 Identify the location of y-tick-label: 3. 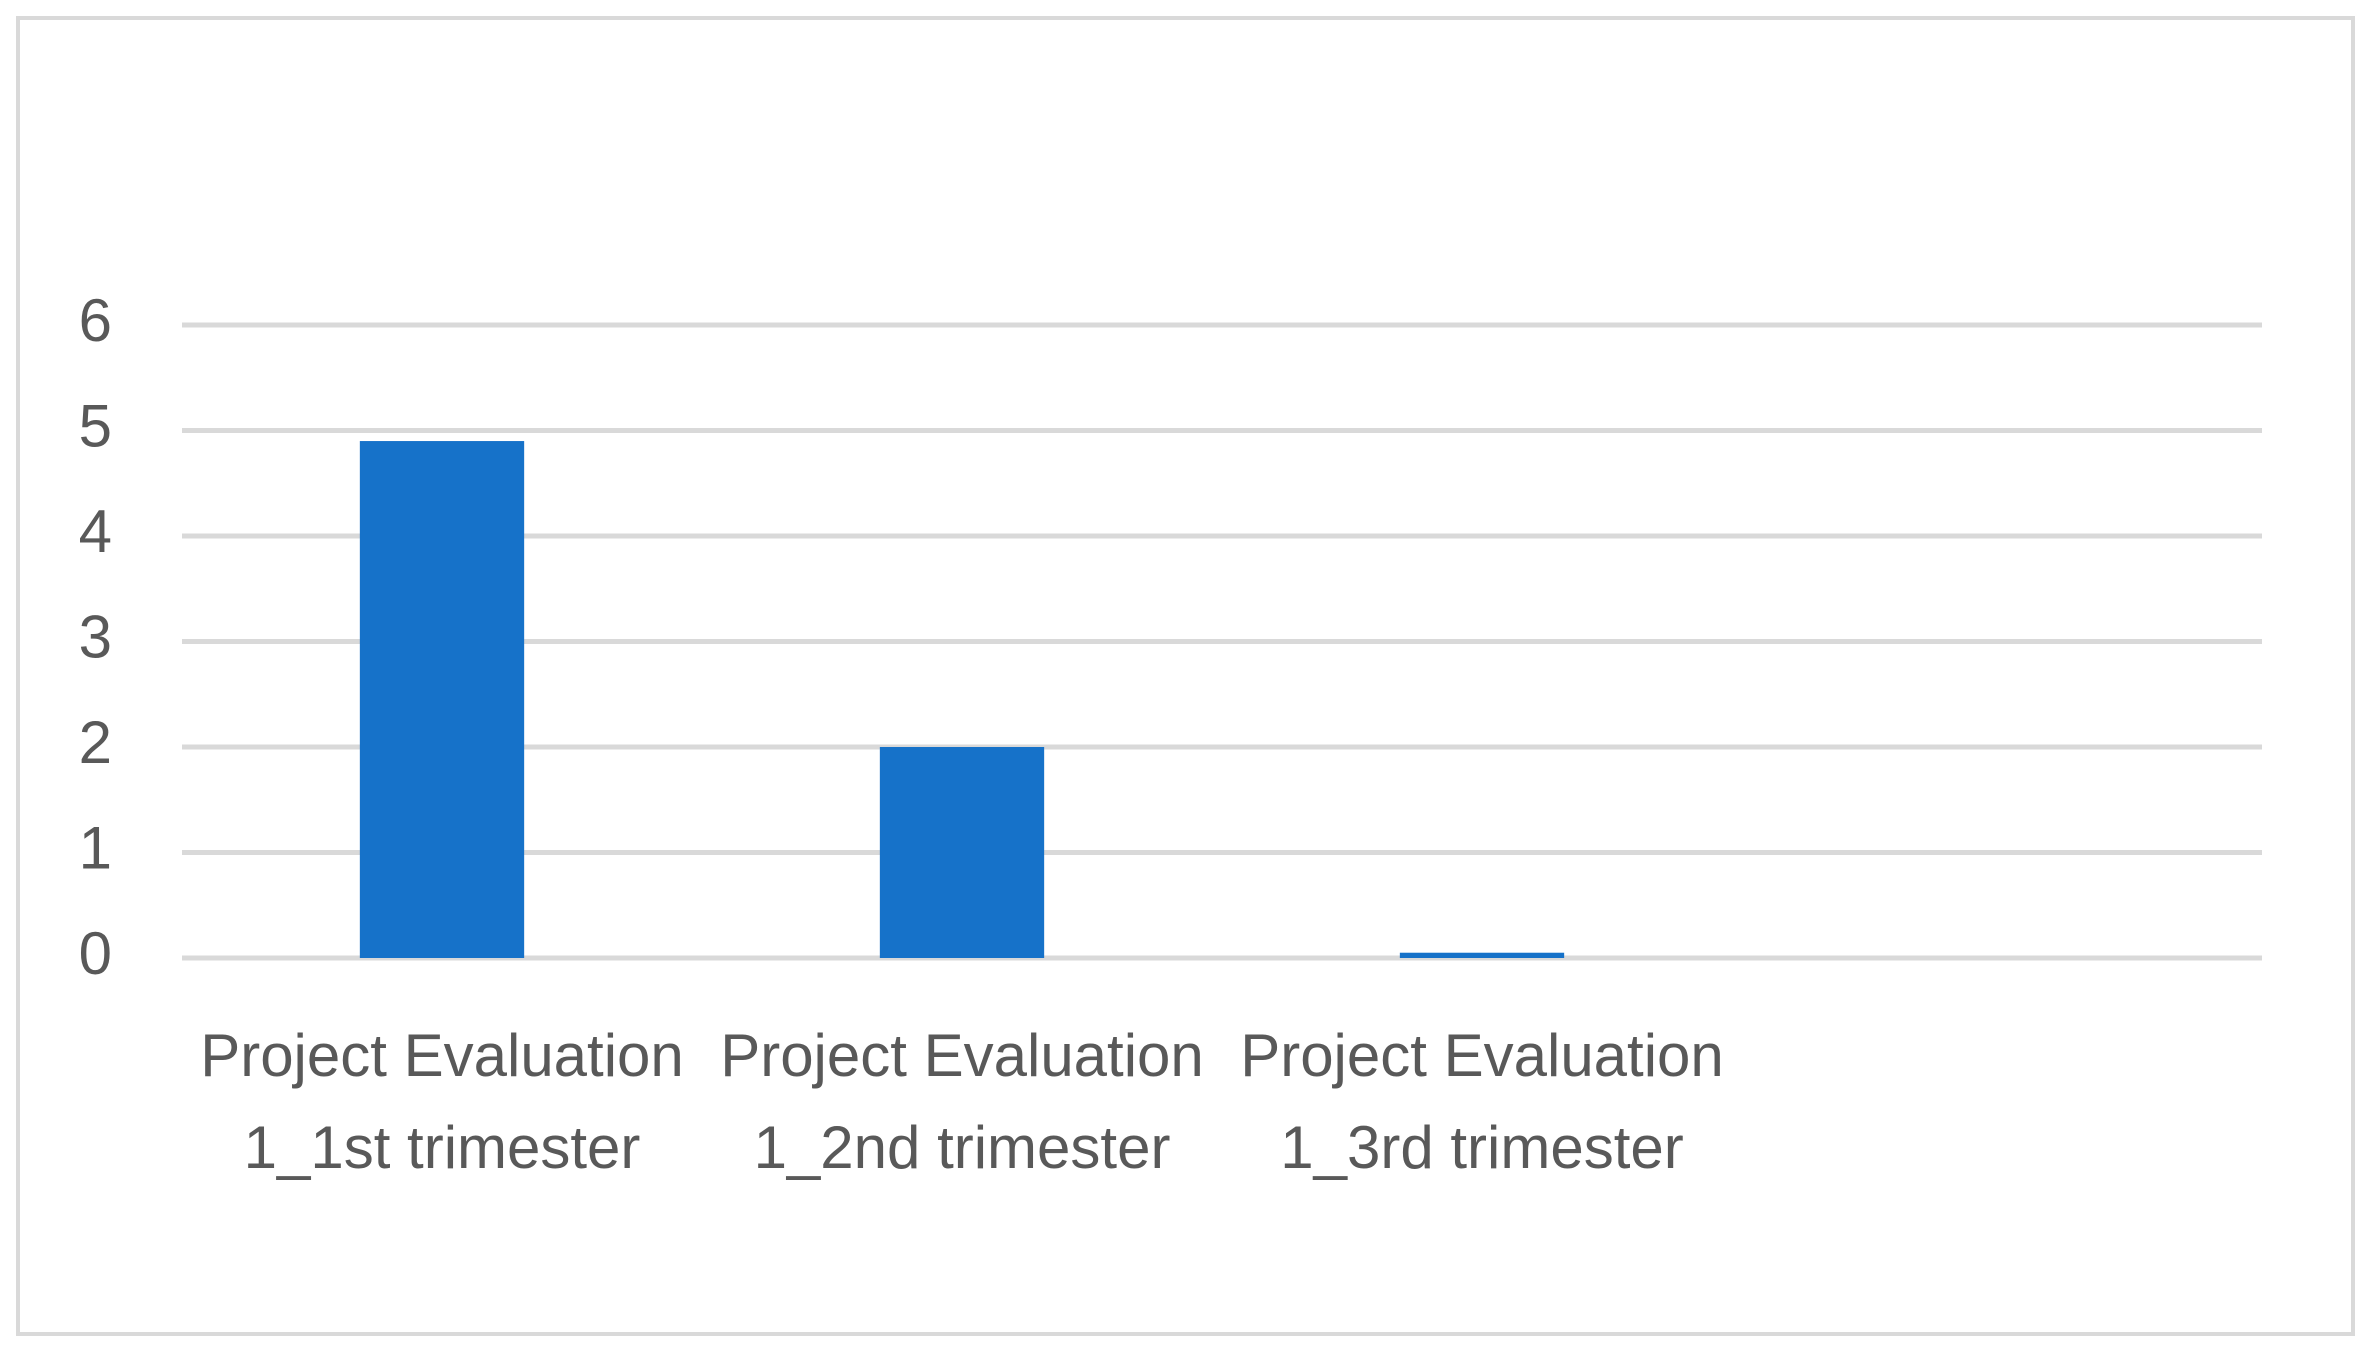
(95, 636).